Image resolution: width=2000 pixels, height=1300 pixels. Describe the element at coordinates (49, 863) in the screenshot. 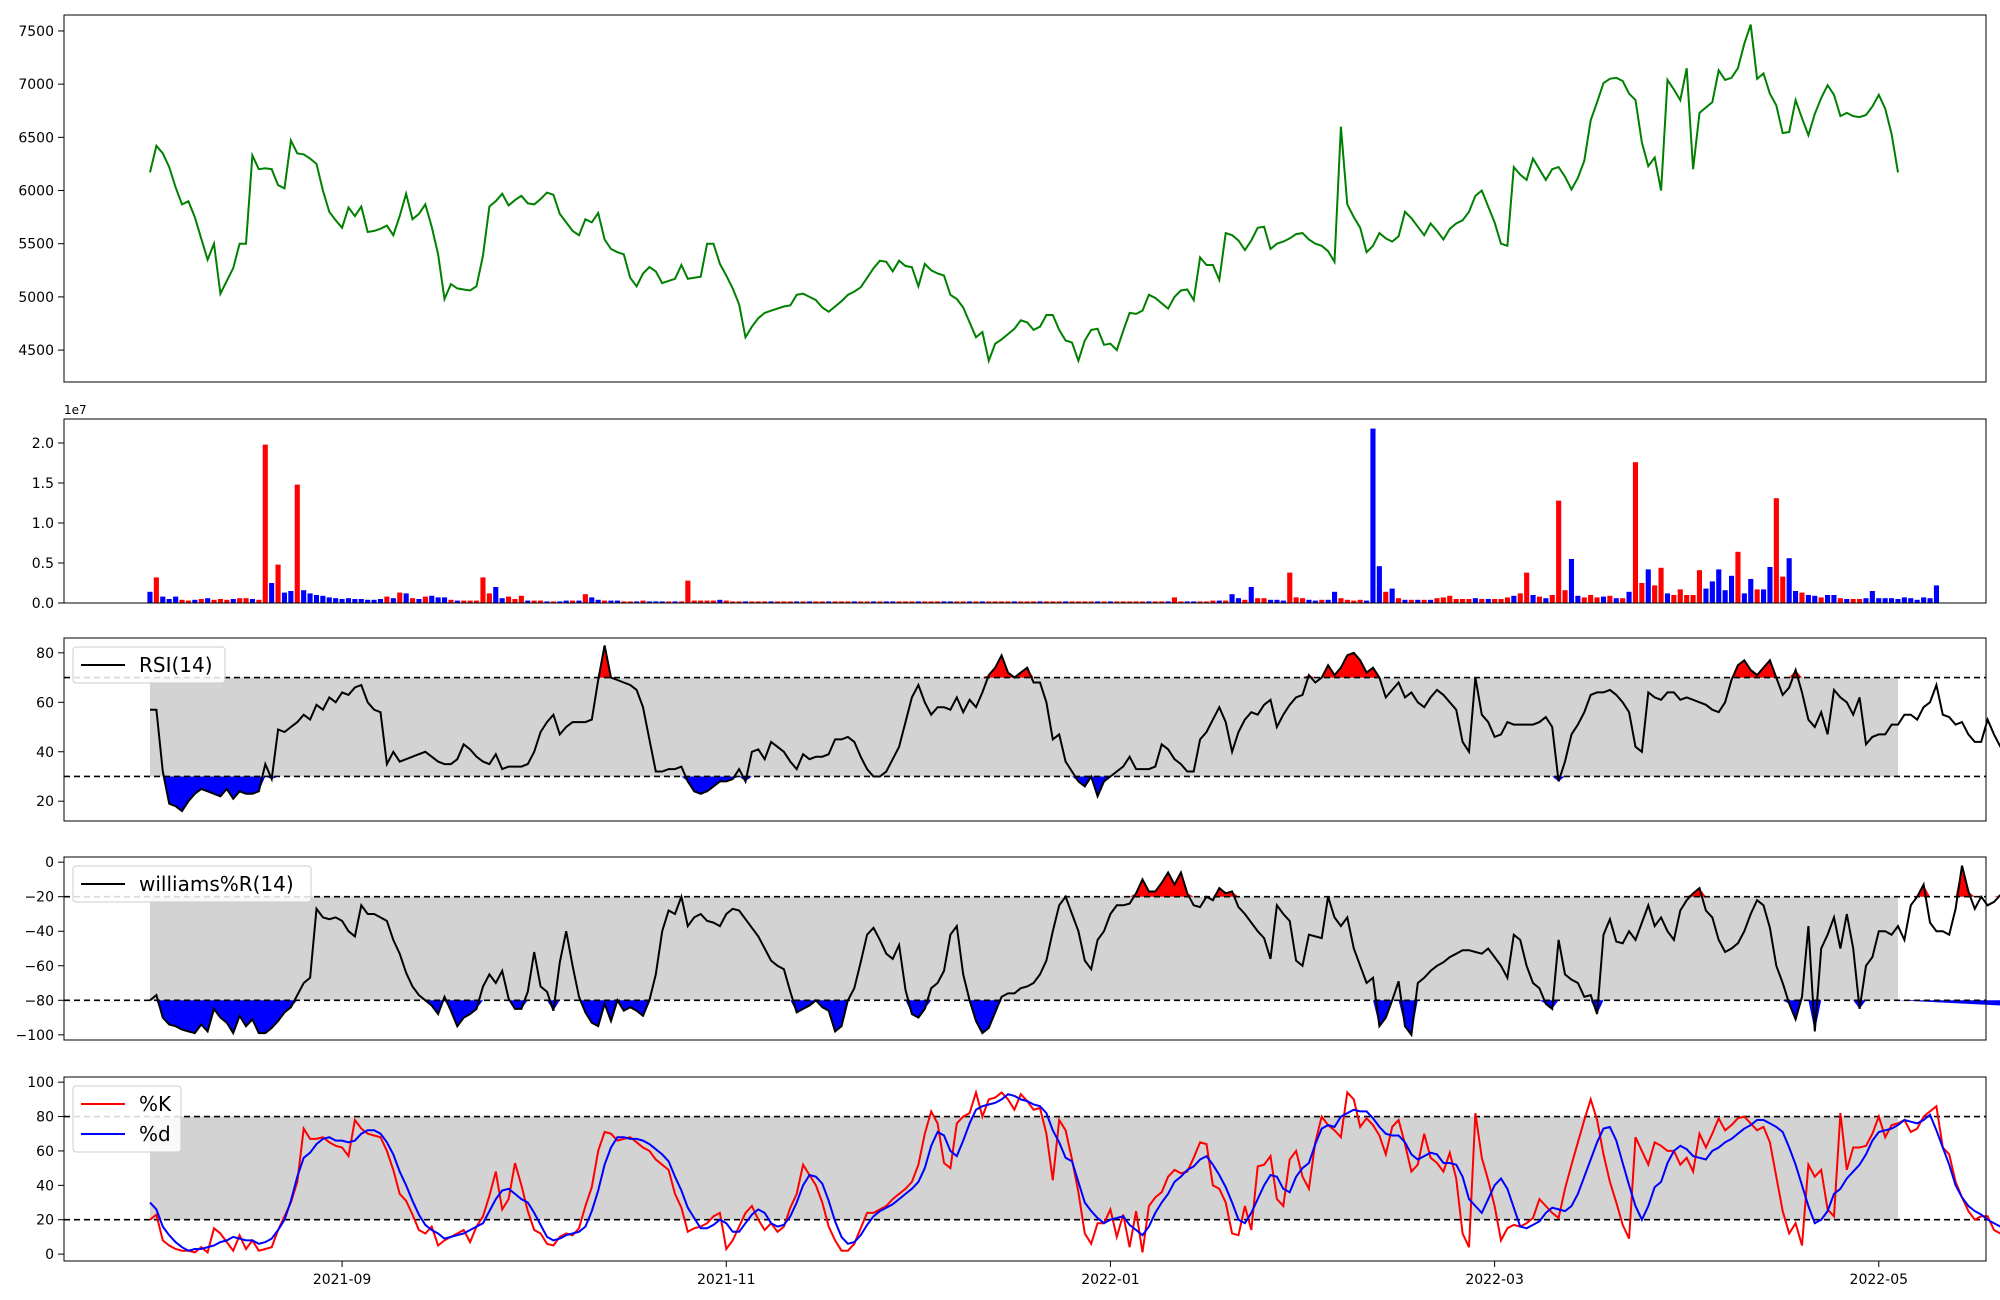

I see `williams-ytick-label: 0` at that location.